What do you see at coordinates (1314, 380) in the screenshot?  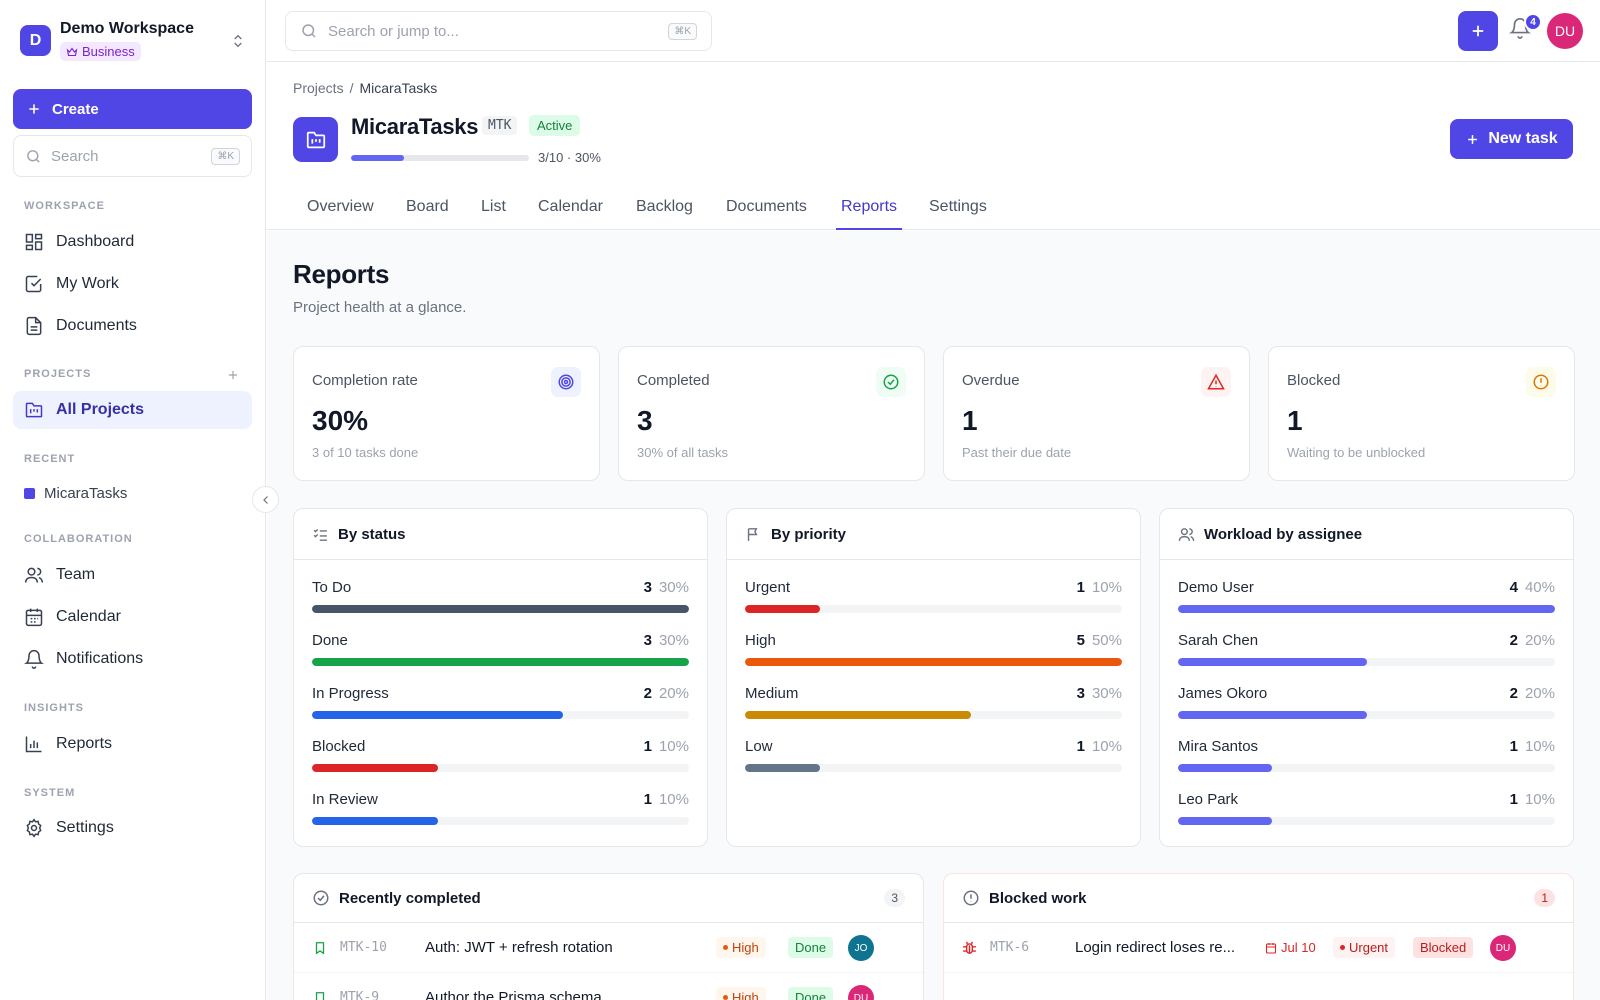 I see `stat-label: Blocked` at bounding box center [1314, 380].